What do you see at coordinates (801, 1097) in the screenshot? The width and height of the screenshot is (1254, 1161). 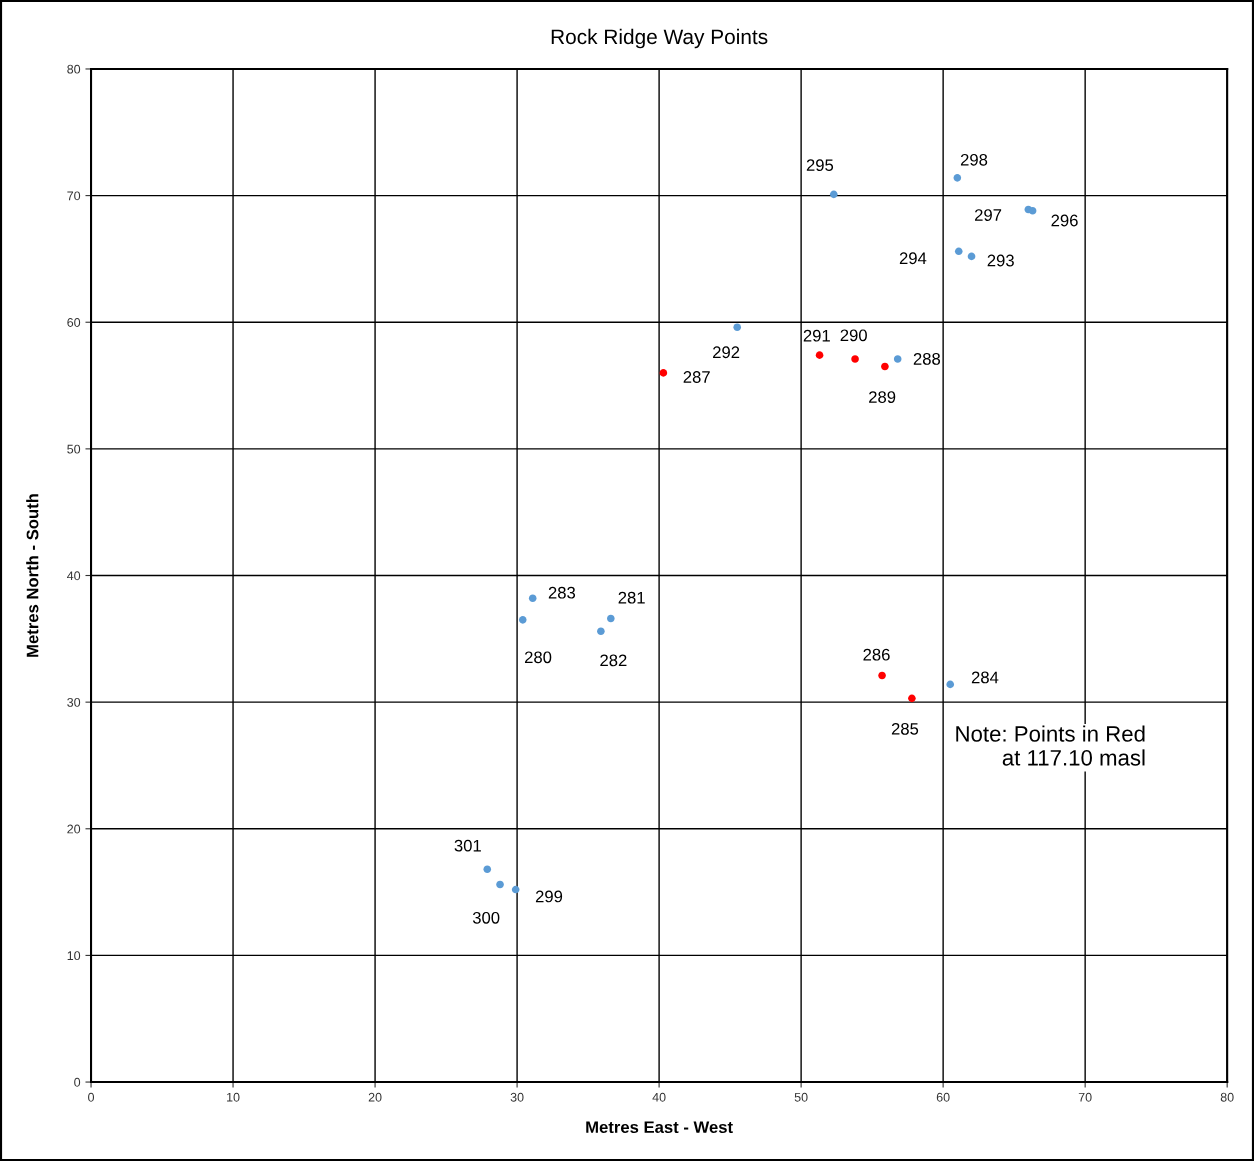 I see `x-tick-label: 50` at bounding box center [801, 1097].